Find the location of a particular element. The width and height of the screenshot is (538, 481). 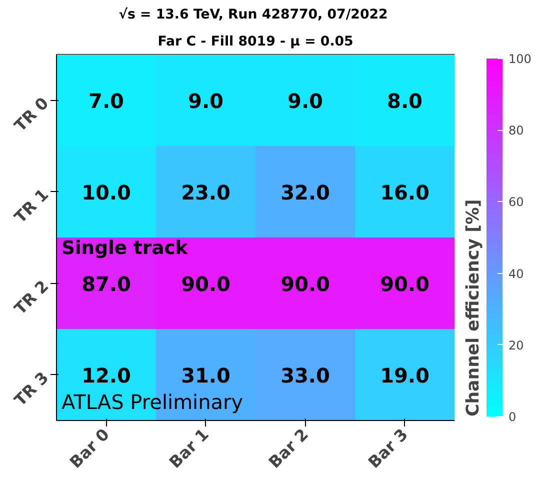

x-tick-label: Bar 0 is located at coordinates (89, 448).